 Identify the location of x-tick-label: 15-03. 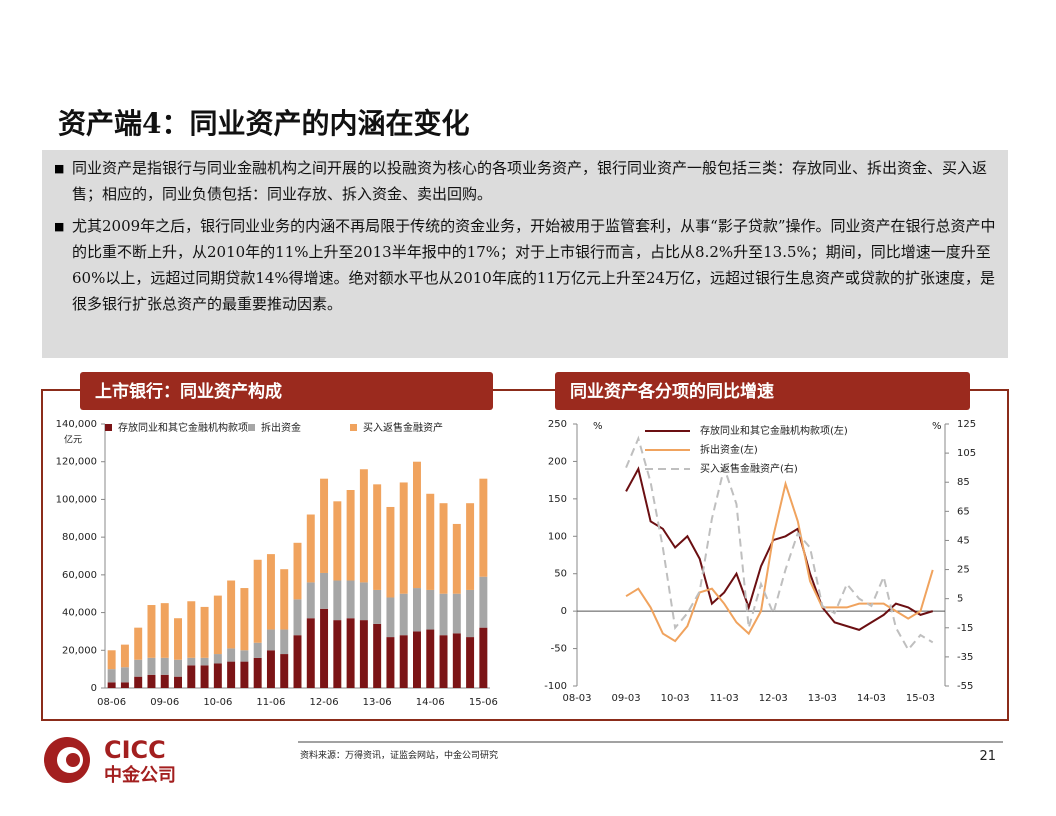
(920, 698).